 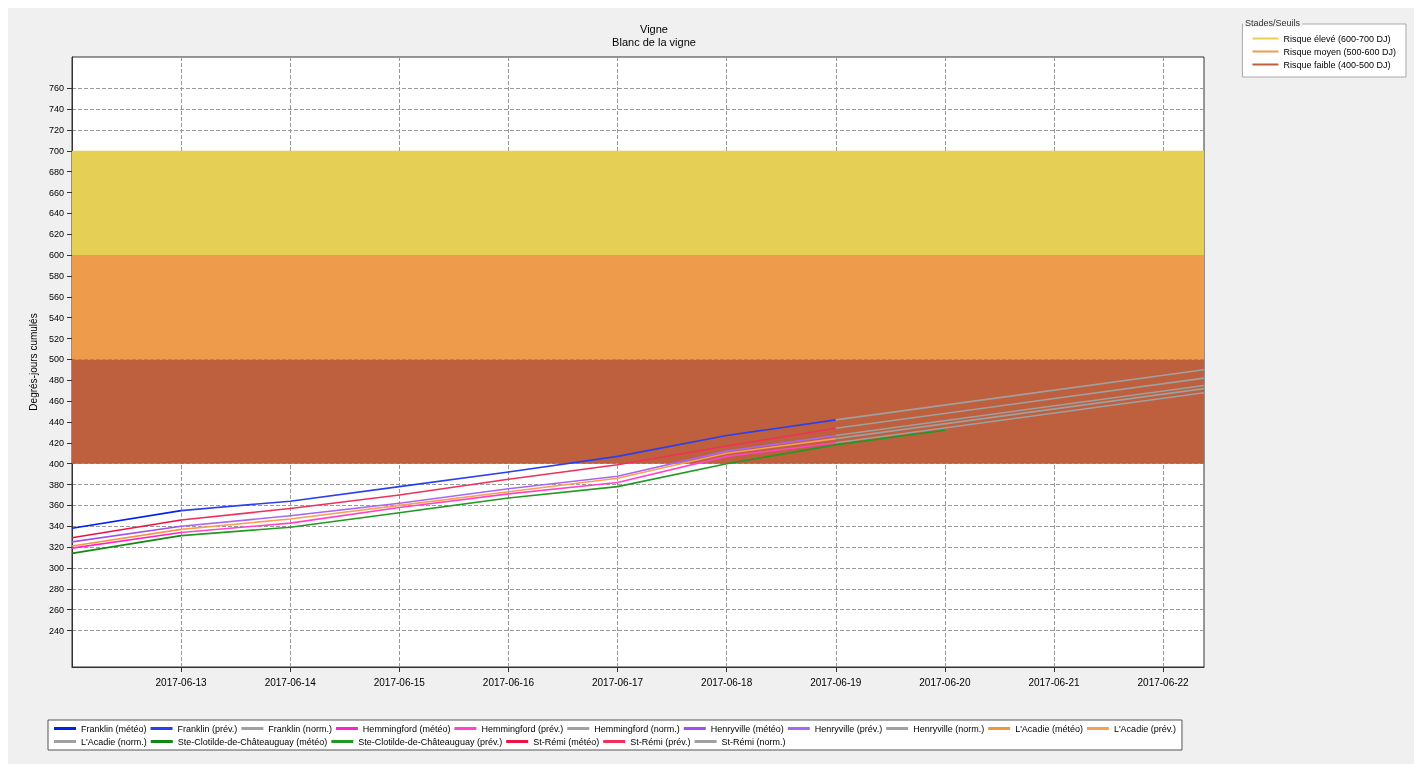 I want to click on y-tick-label: 380, so click(x=56, y=484).